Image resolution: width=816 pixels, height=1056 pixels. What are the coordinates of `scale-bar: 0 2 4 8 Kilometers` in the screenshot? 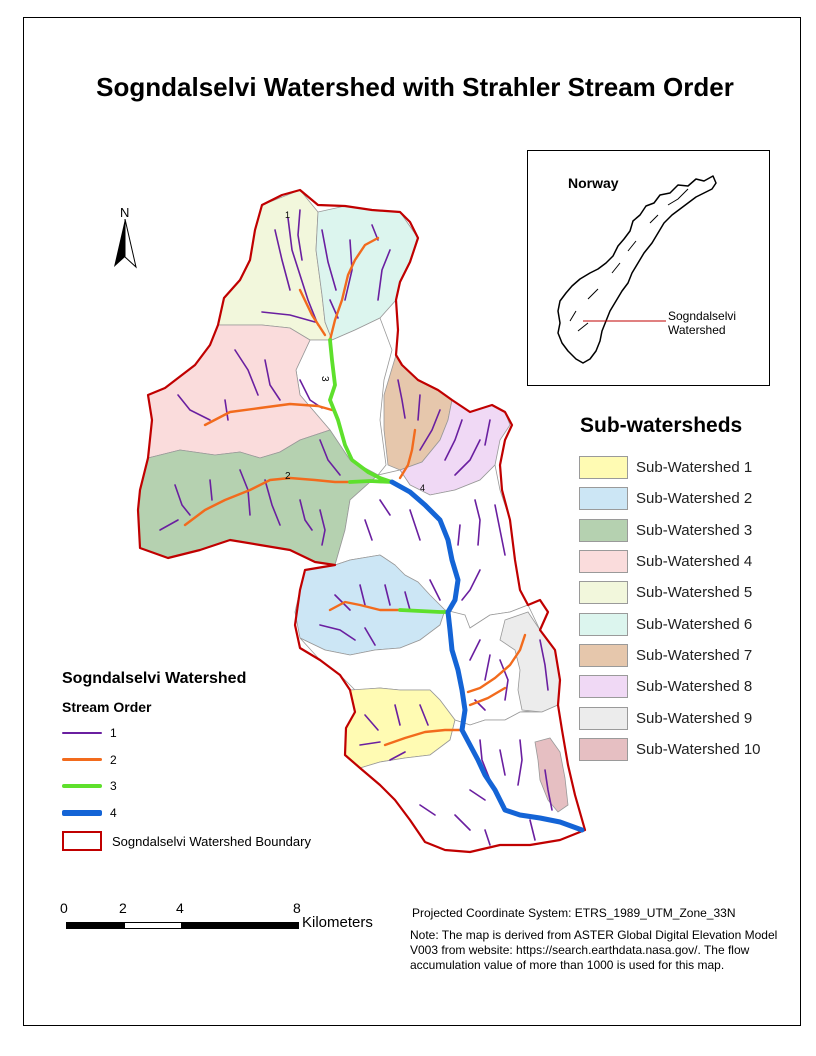 It's located at (226, 920).